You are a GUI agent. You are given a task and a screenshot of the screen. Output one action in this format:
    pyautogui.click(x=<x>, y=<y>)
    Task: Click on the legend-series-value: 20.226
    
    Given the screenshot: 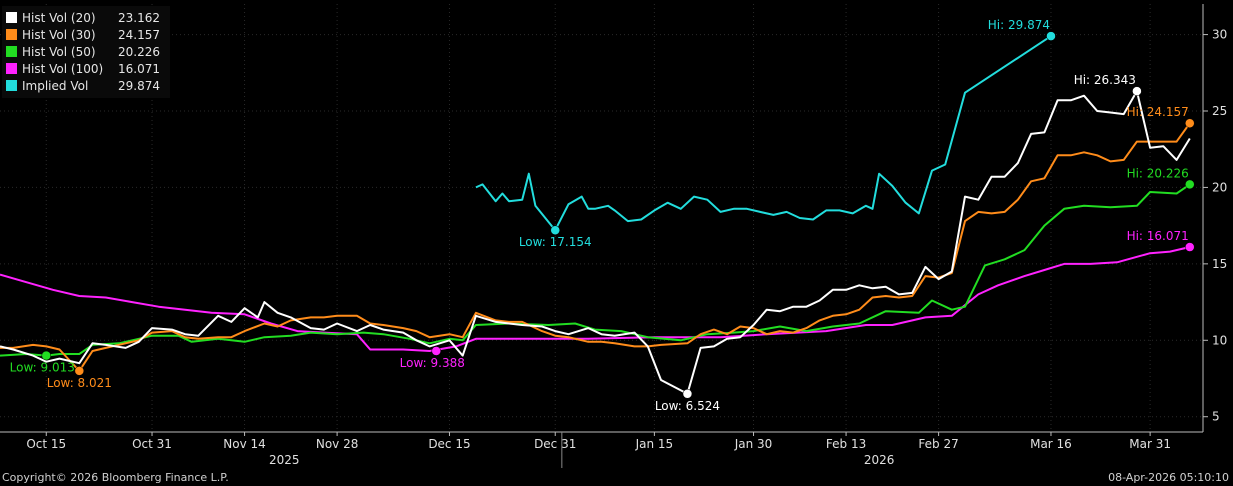 What is the action you would take?
    pyautogui.click(x=139, y=51)
    